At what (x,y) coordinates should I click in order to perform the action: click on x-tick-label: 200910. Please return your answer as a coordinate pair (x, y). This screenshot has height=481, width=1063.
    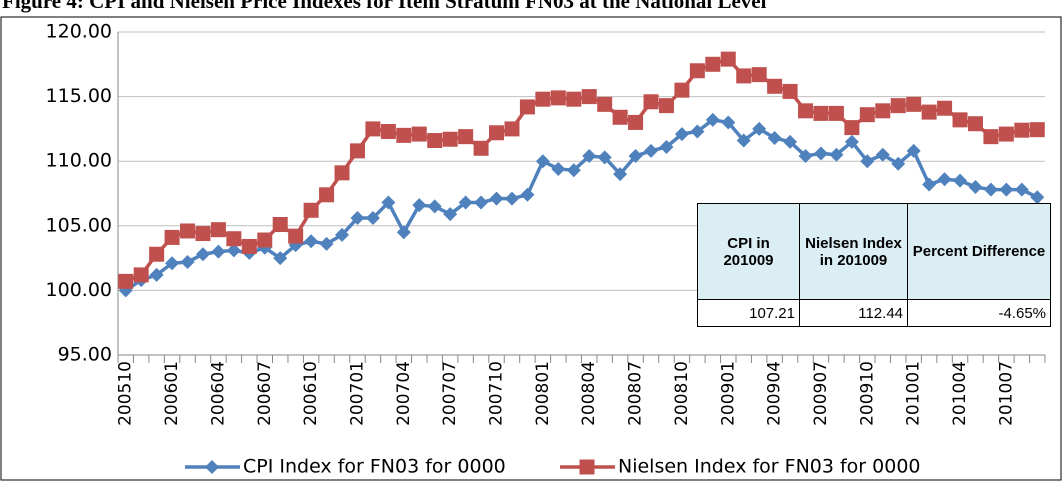
    Looking at the image, I should click on (867, 393).